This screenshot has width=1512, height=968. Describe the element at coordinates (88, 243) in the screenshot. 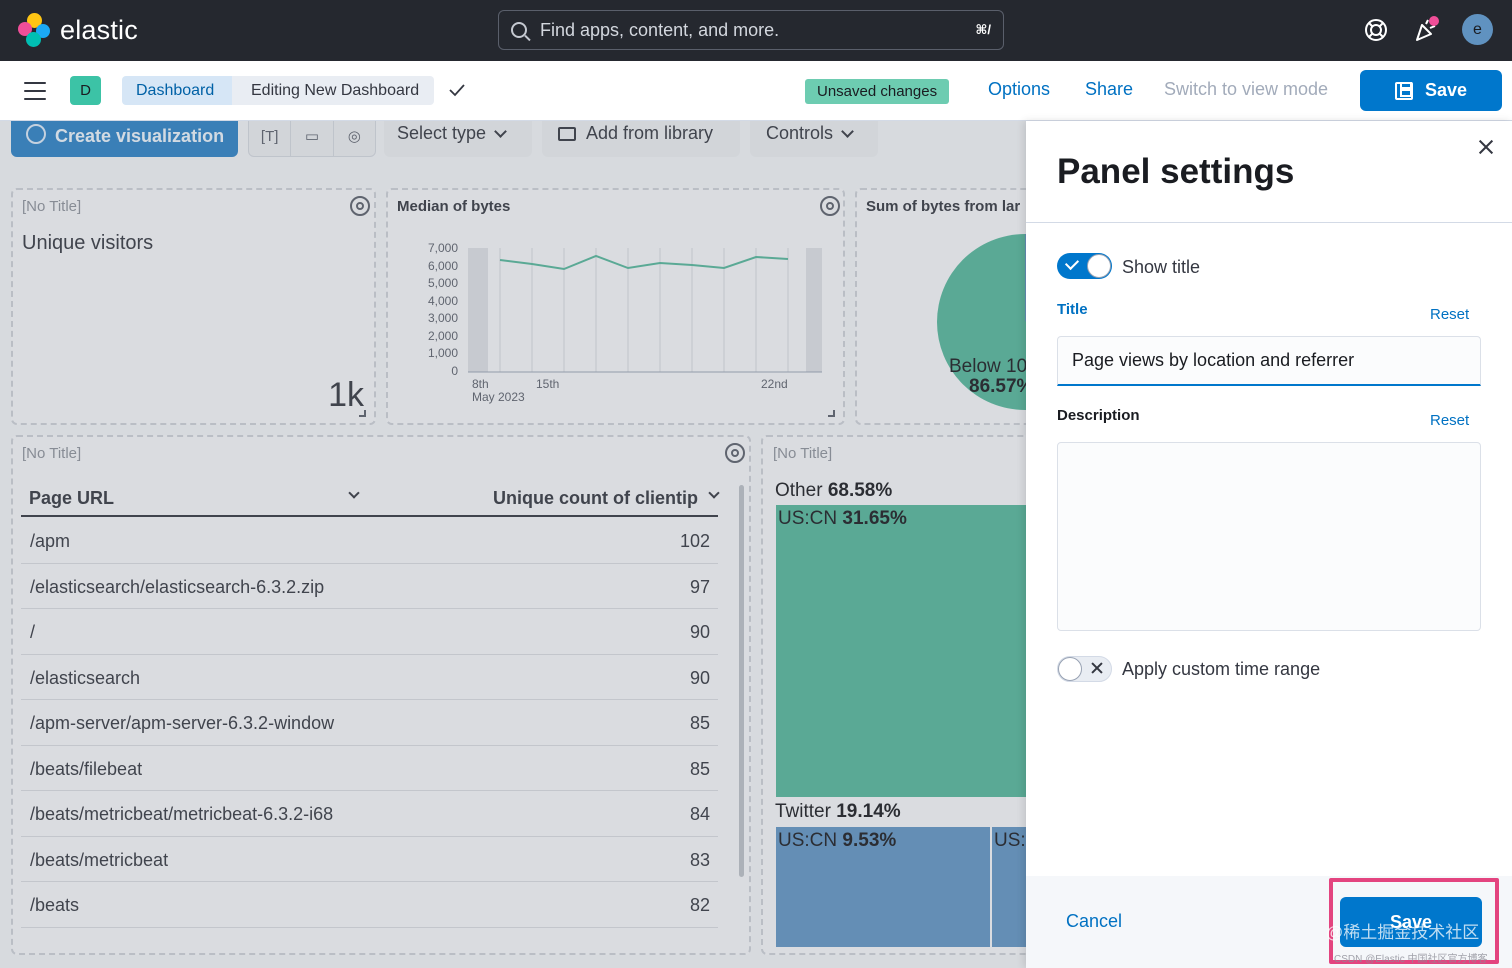

I see `metric-label: Unique visitors` at that location.